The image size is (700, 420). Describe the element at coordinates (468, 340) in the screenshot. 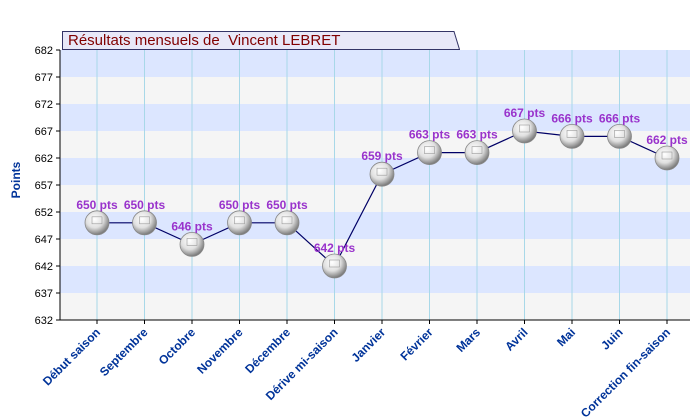

I see `x-tick-label: Mars` at that location.